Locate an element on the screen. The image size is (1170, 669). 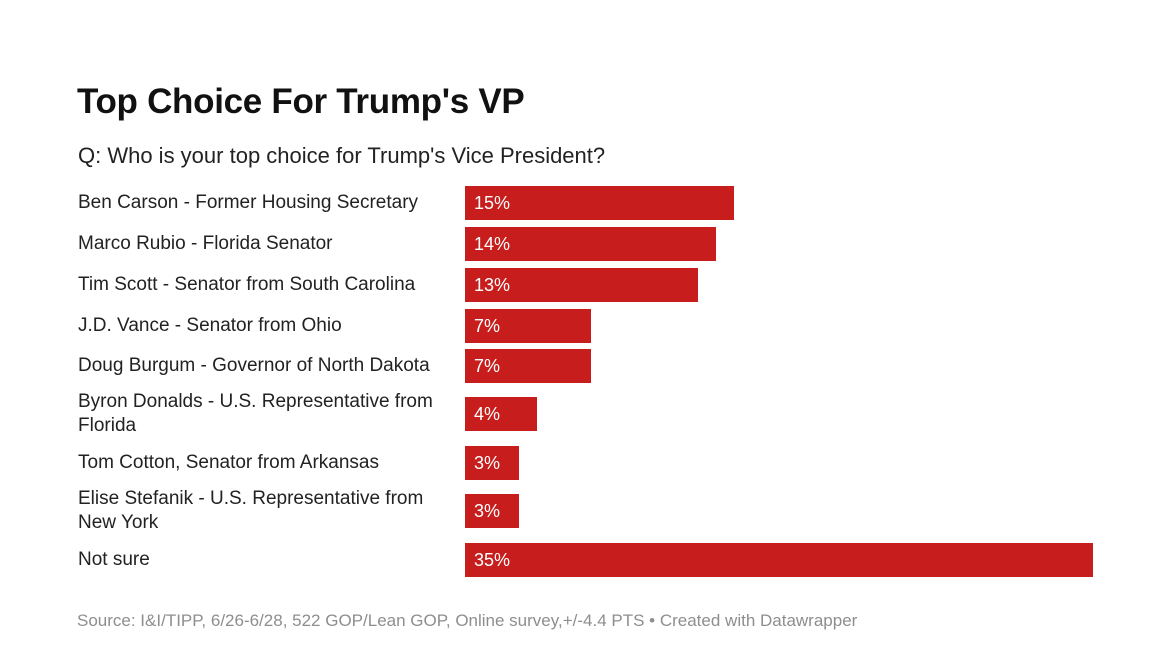
category-label: Tim Scott - Senator from South Carolina is located at coordinates (247, 284).